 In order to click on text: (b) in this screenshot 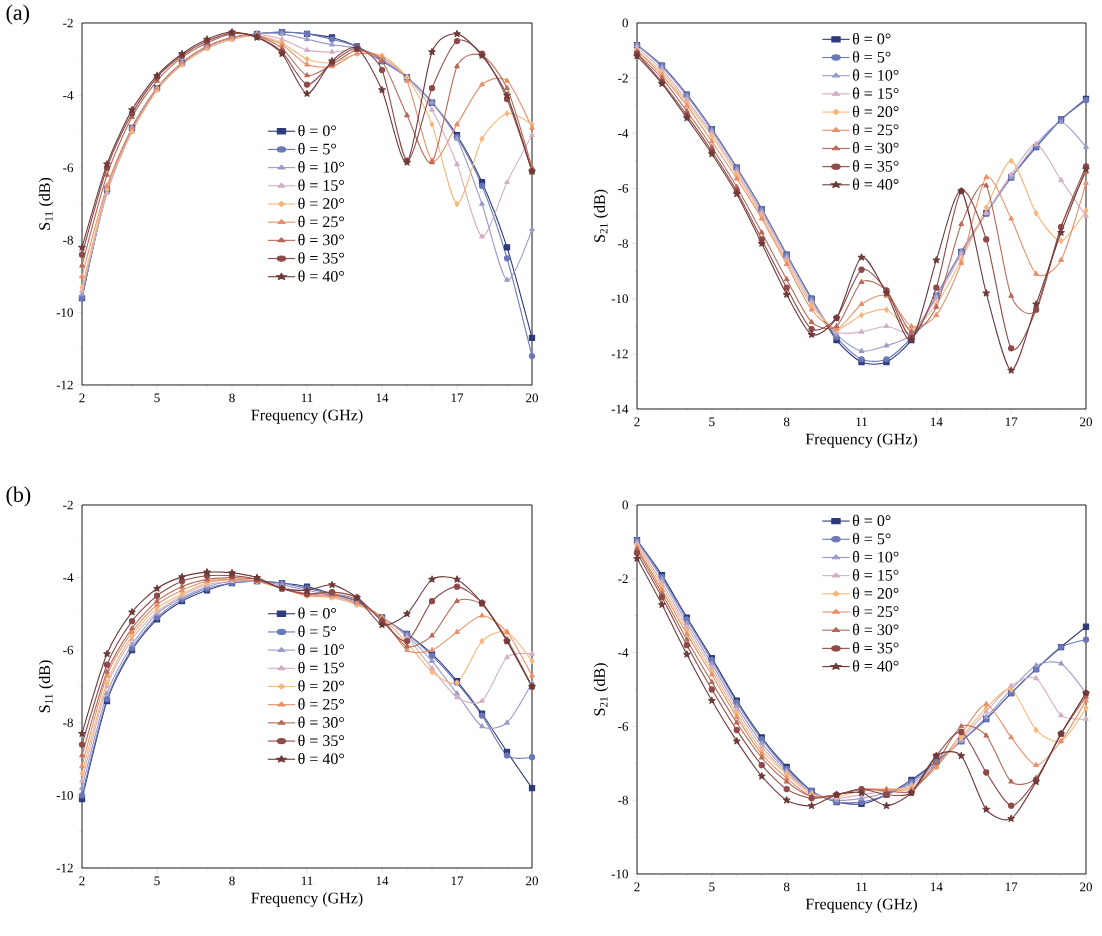, I will do `click(18, 496)`.